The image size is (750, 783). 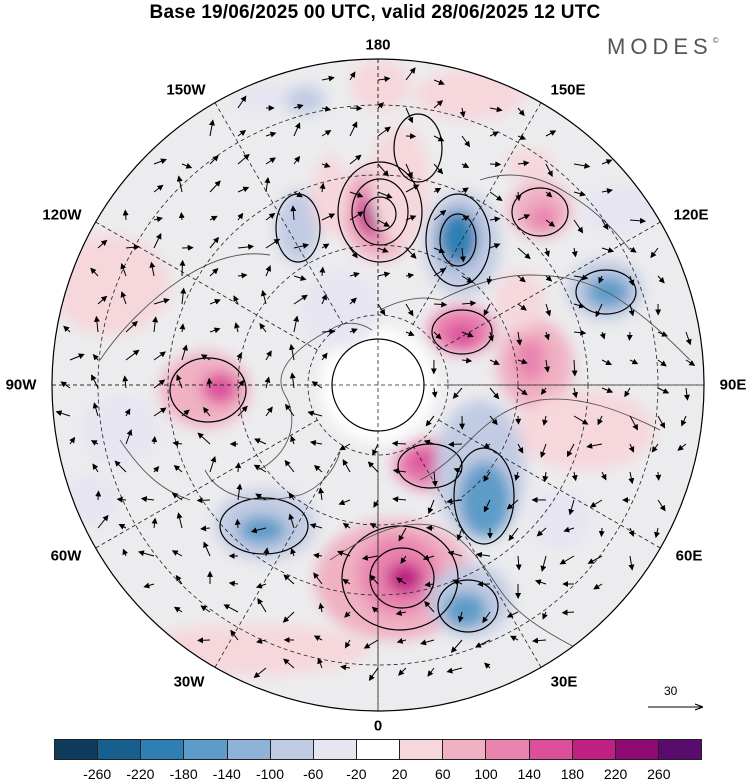 I want to click on modes-logo: MODES©, so click(x=663, y=46).